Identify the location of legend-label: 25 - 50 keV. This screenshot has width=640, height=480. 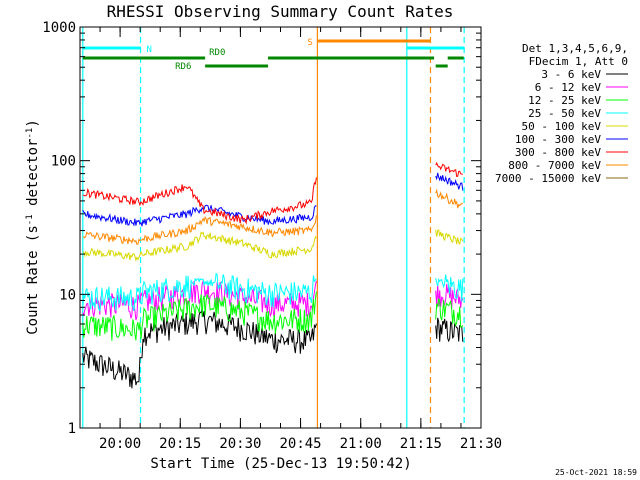
(564, 113).